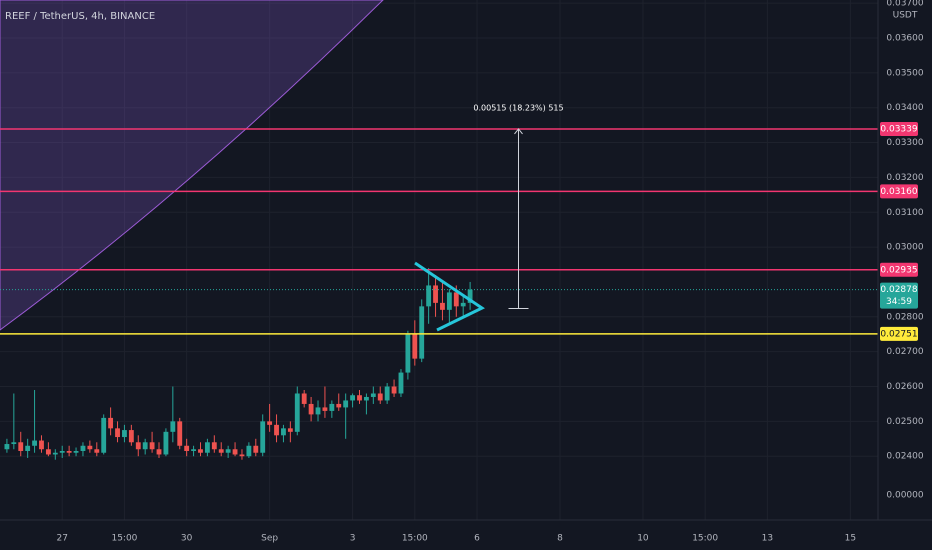  What do you see at coordinates (269, 539) in the screenshot?
I see `x-tick-label: Sep` at bounding box center [269, 539].